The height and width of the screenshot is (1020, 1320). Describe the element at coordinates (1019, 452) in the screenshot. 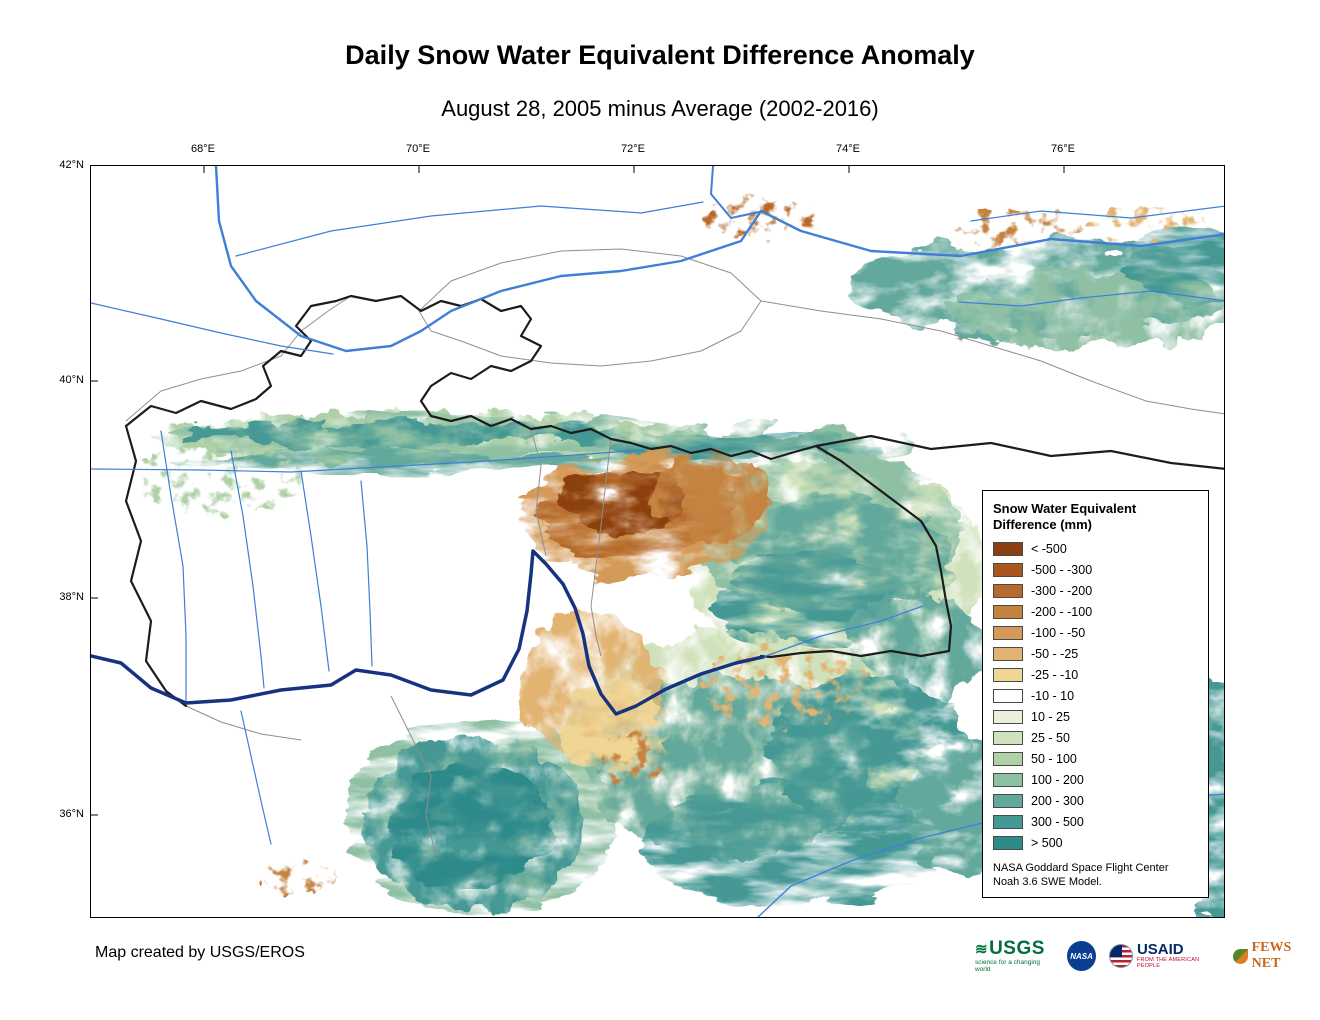

I see `country-border` at that location.